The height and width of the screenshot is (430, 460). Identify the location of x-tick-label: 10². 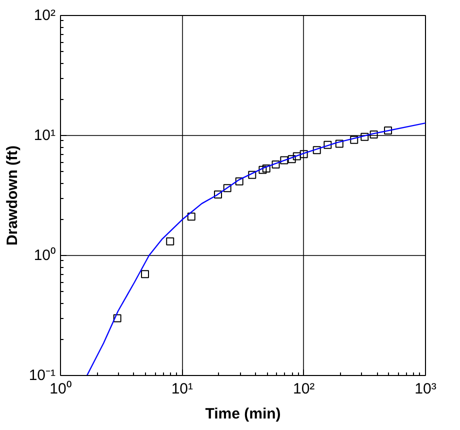
(303, 389).